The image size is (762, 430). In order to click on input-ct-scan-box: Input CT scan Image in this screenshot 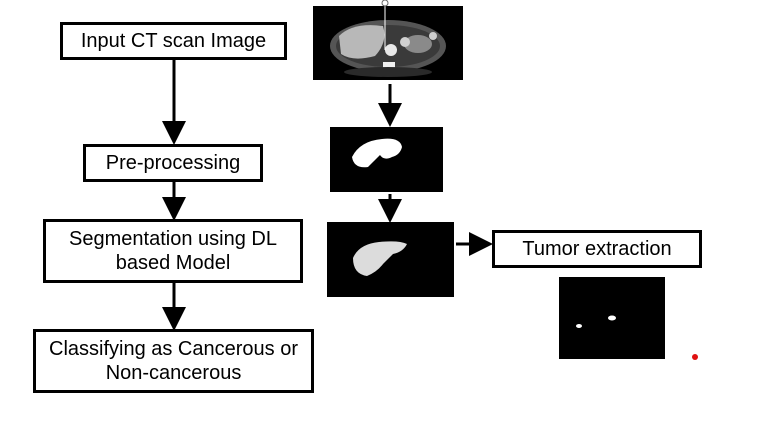, I will do `click(173, 41)`.